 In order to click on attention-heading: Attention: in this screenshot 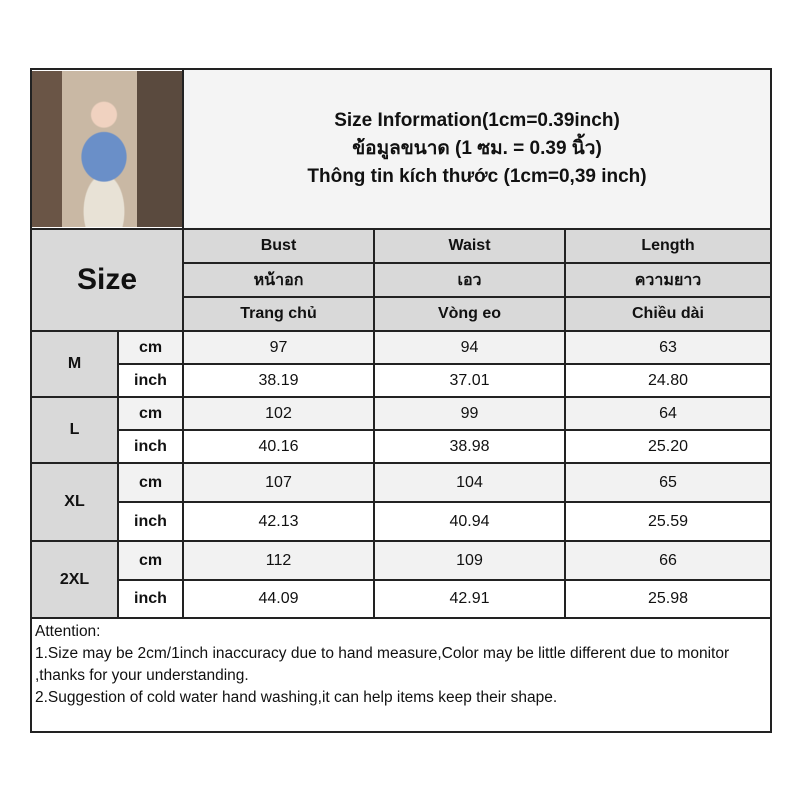, I will do `click(68, 631)`.